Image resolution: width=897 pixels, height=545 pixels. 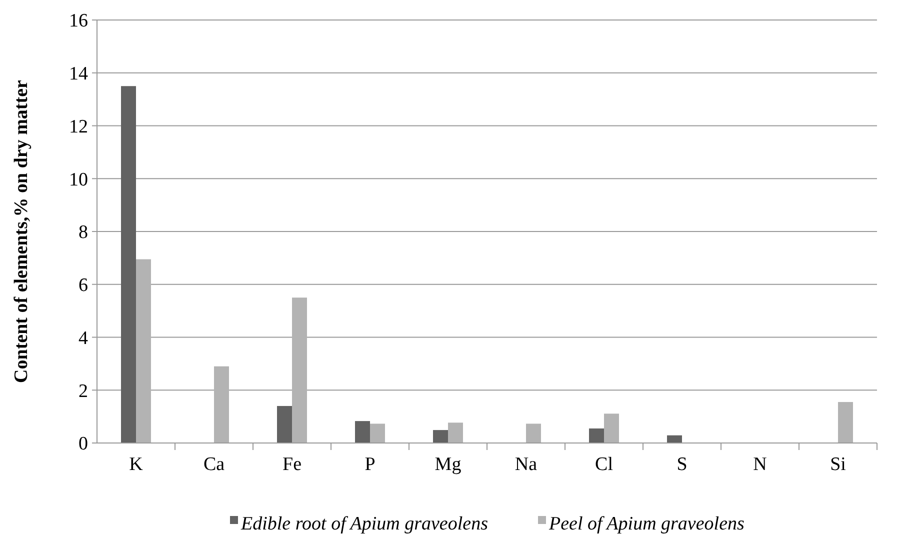 I want to click on y-tick-label: 8, so click(x=83, y=233).